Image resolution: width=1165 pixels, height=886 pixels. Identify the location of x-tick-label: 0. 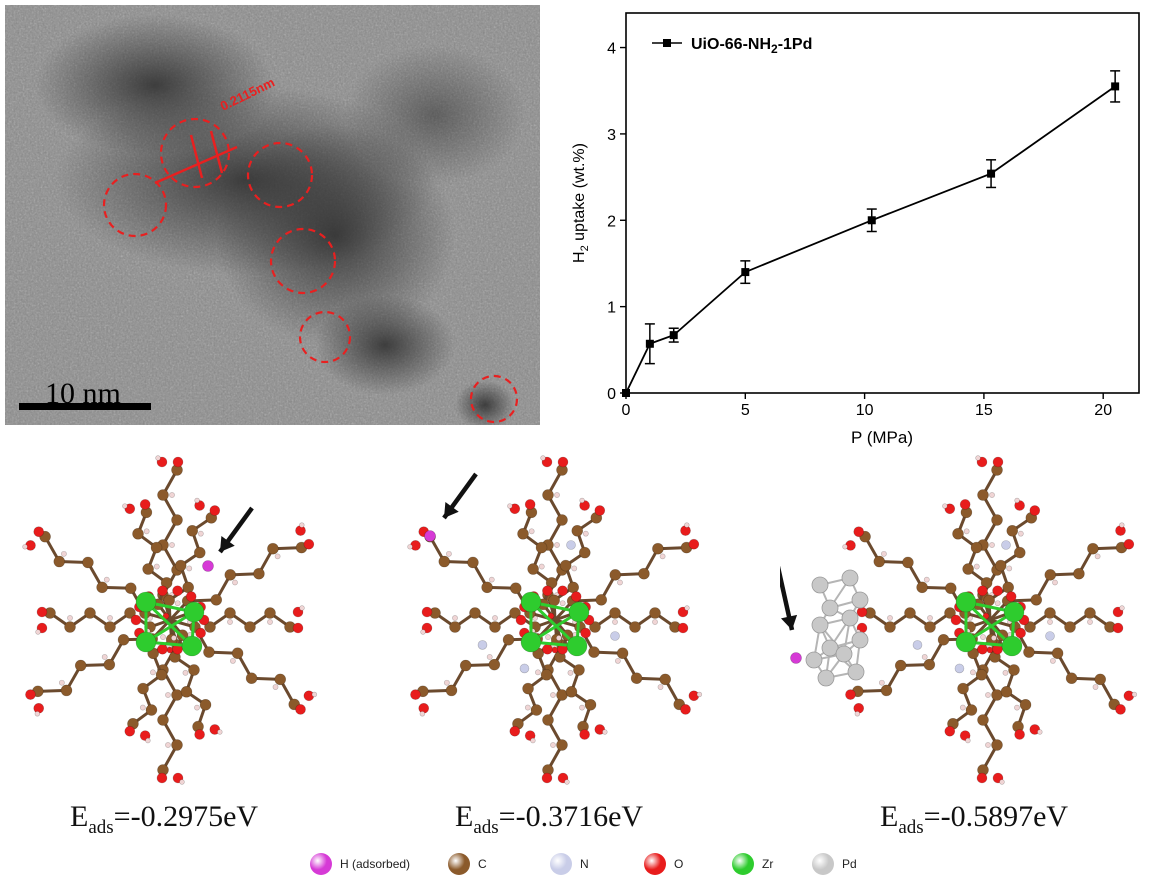
(626, 410).